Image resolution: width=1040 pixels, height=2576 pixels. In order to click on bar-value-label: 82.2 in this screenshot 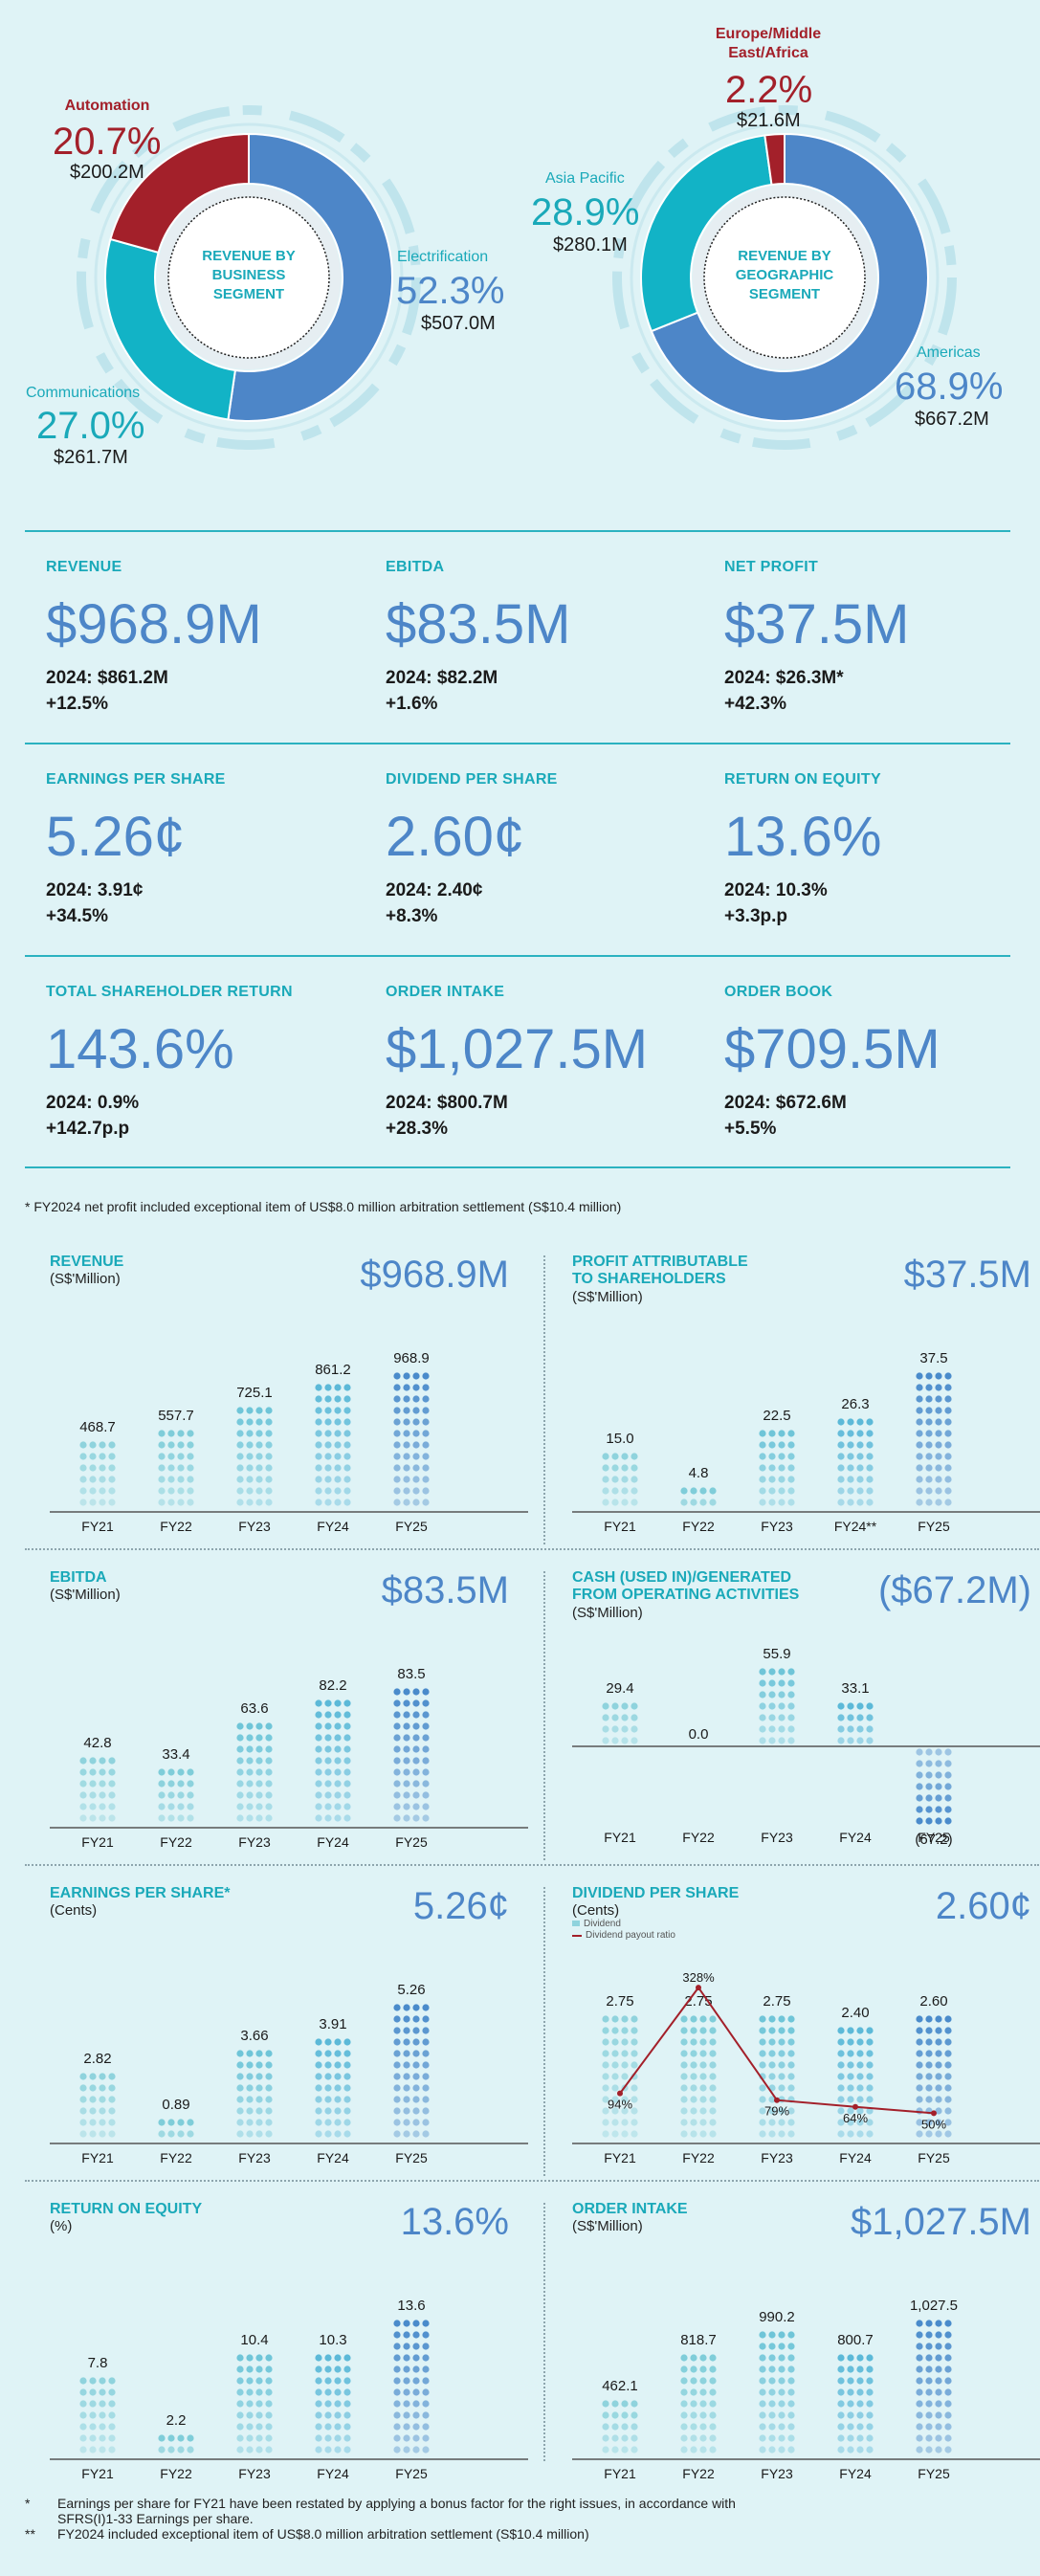, I will do `click(332, 1685)`.